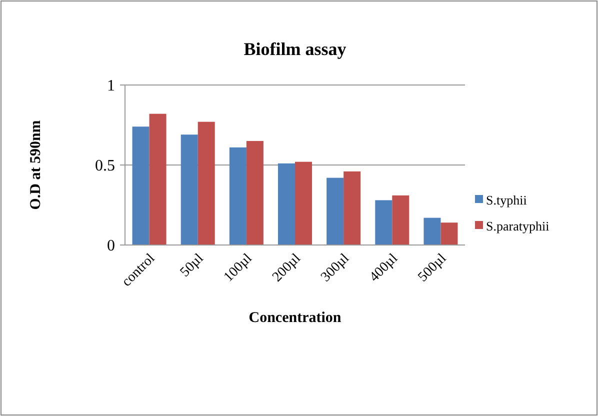  What do you see at coordinates (36, 165) in the screenshot?
I see `y-axis-title: O.D at 590nm` at bounding box center [36, 165].